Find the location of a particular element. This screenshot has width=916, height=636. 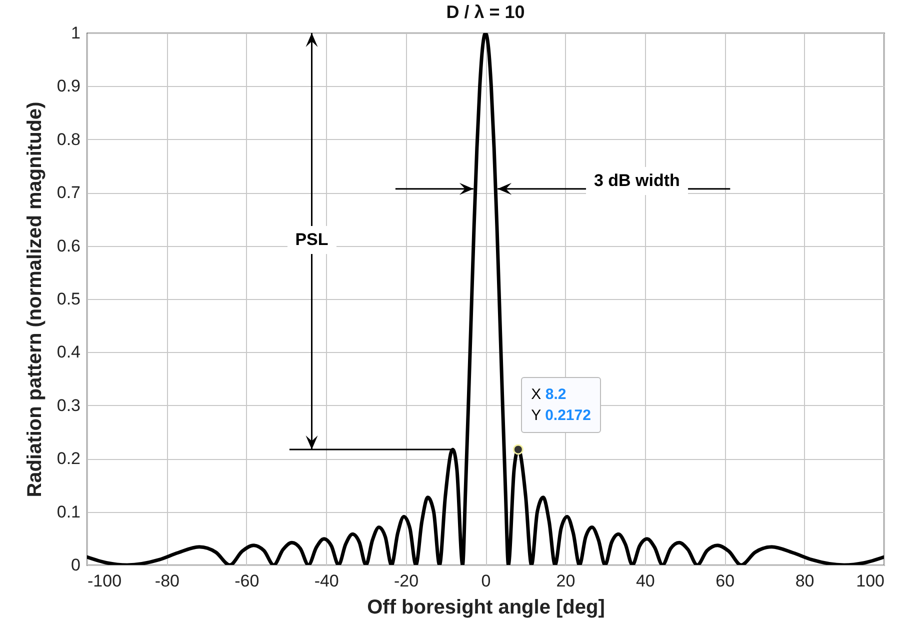

y-tick-label: 0.5 is located at coordinates (68, 299).